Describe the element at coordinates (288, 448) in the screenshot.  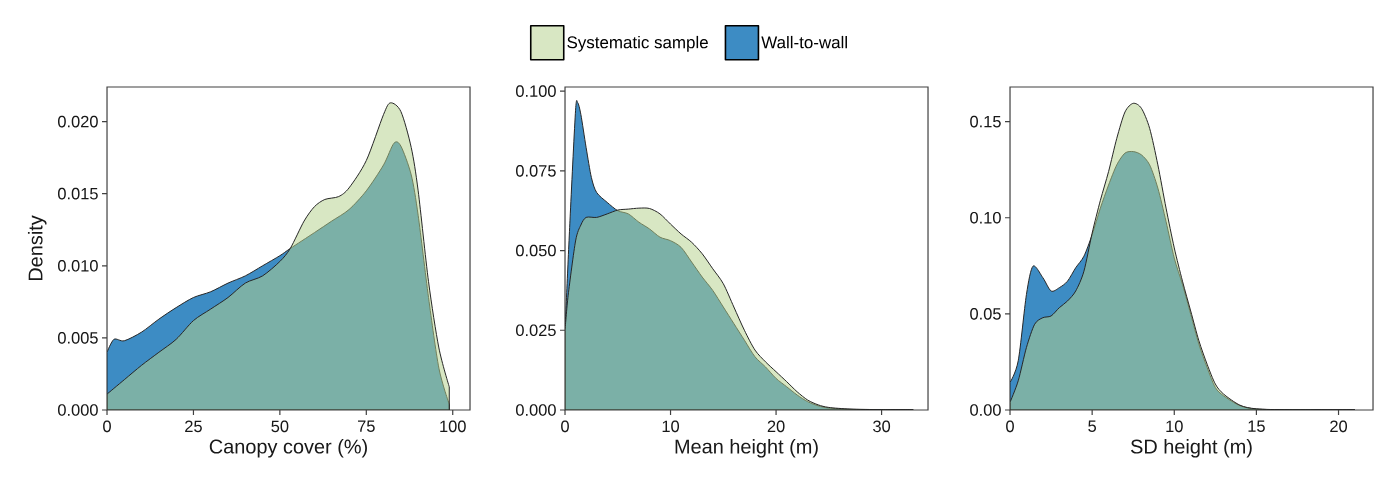
I see `x-axis-title: Canopy cover (%)` at that location.